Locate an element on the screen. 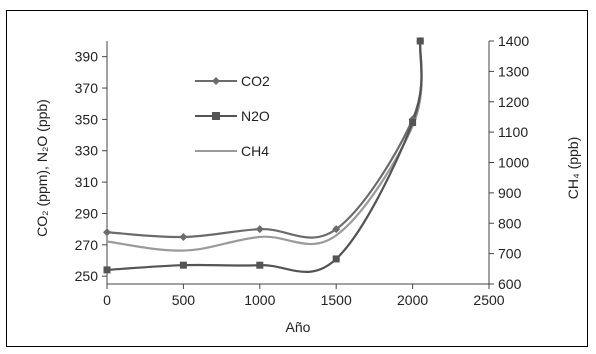 The height and width of the screenshot is (354, 596). y-left-tick-label: 370 is located at coordinates (87, 88).